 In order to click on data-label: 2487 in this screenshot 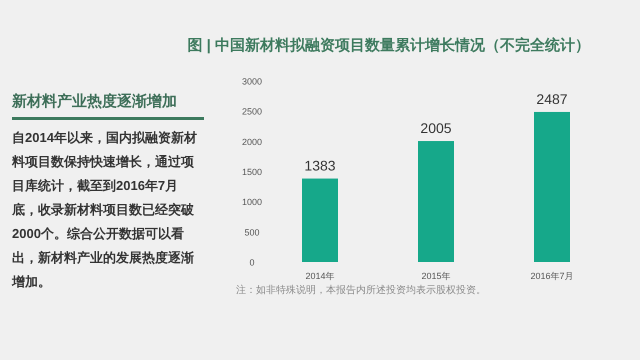, I will do `click(552, 98)`.